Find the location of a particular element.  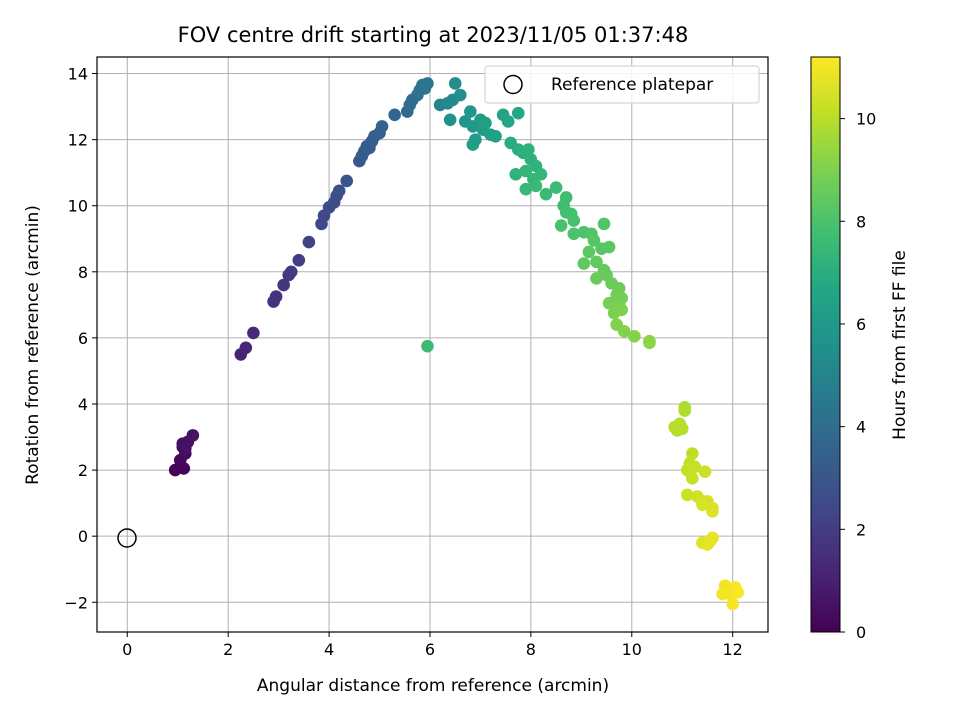

x-tick-label: 8 is located at coordinates (531, 649).